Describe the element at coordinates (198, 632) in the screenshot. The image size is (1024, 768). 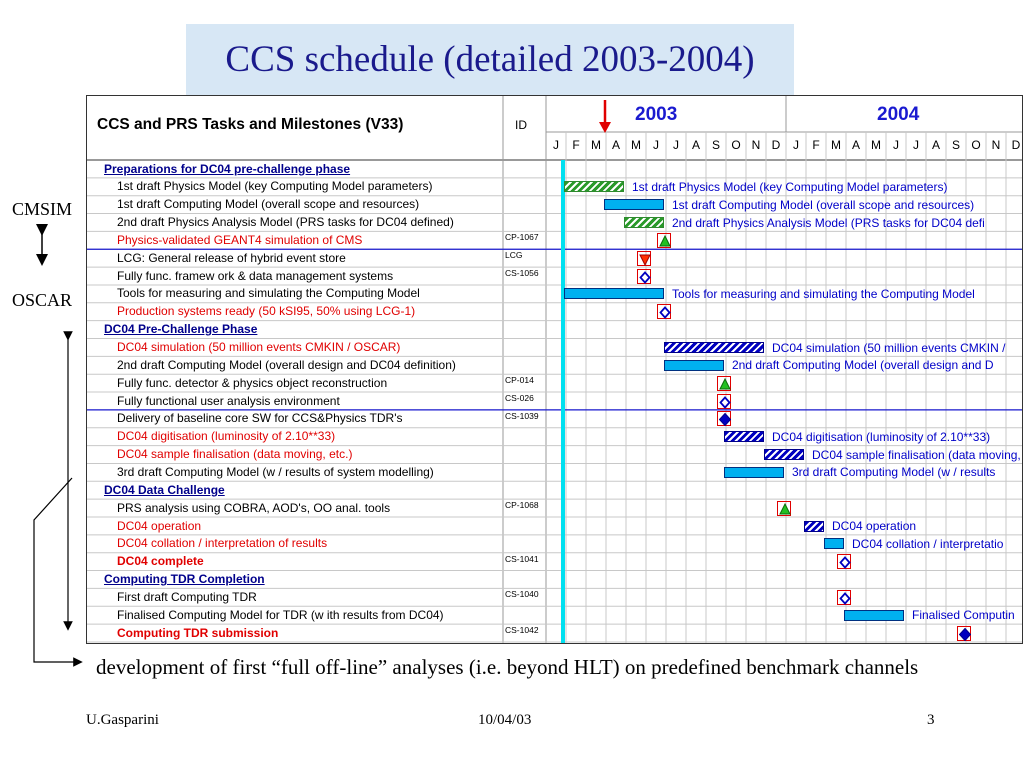
I see `task-label: Computing TDR submission` at that location.